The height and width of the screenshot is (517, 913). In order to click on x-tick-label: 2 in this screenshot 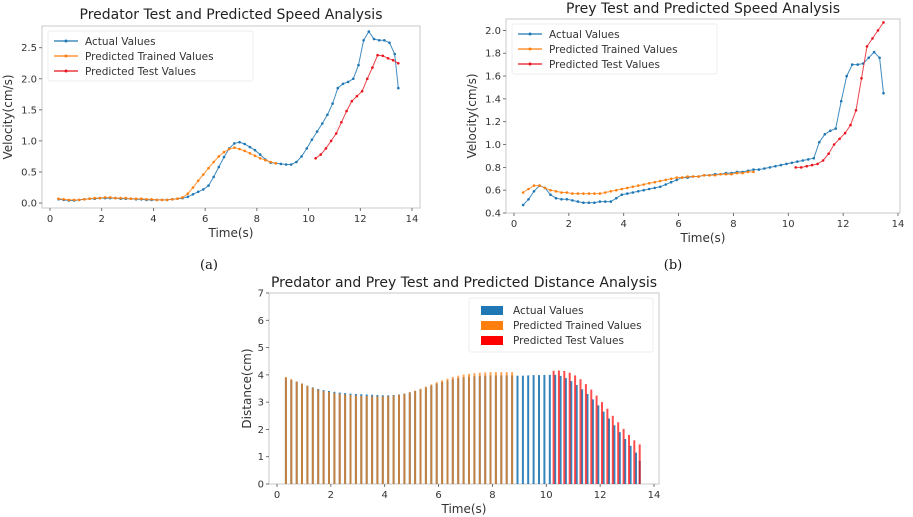, I will do `click(569, 224)`.